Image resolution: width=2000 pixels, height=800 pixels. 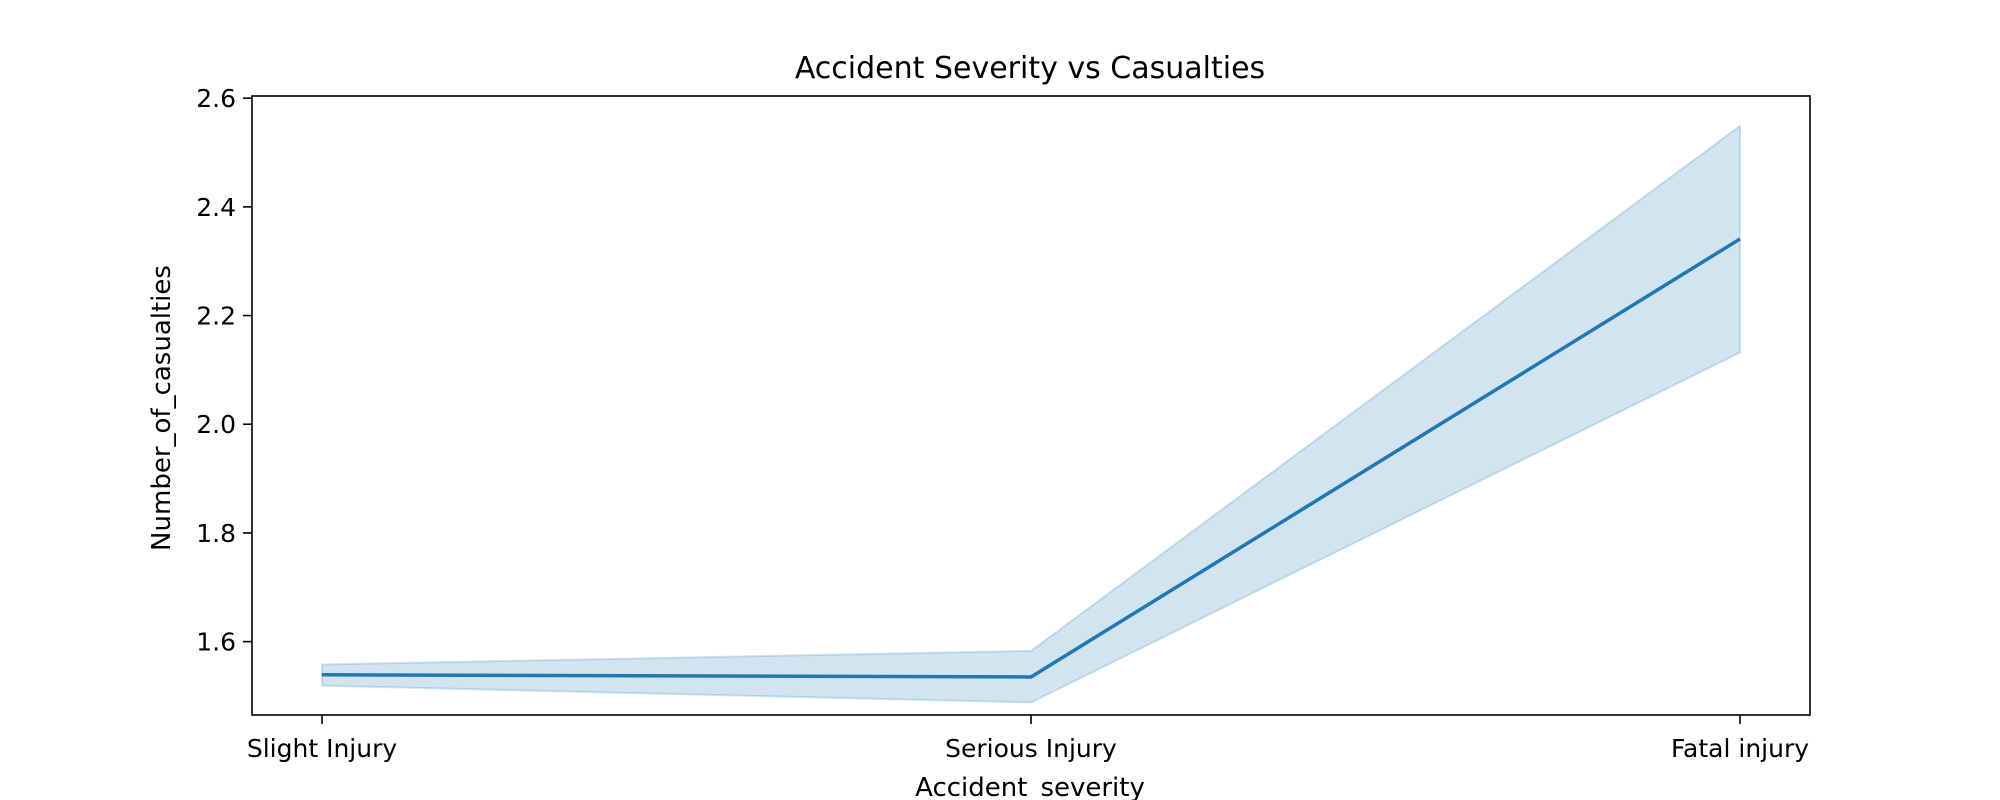 I want to click on y-tick-label: 2.4, so click(x=216, y=207).